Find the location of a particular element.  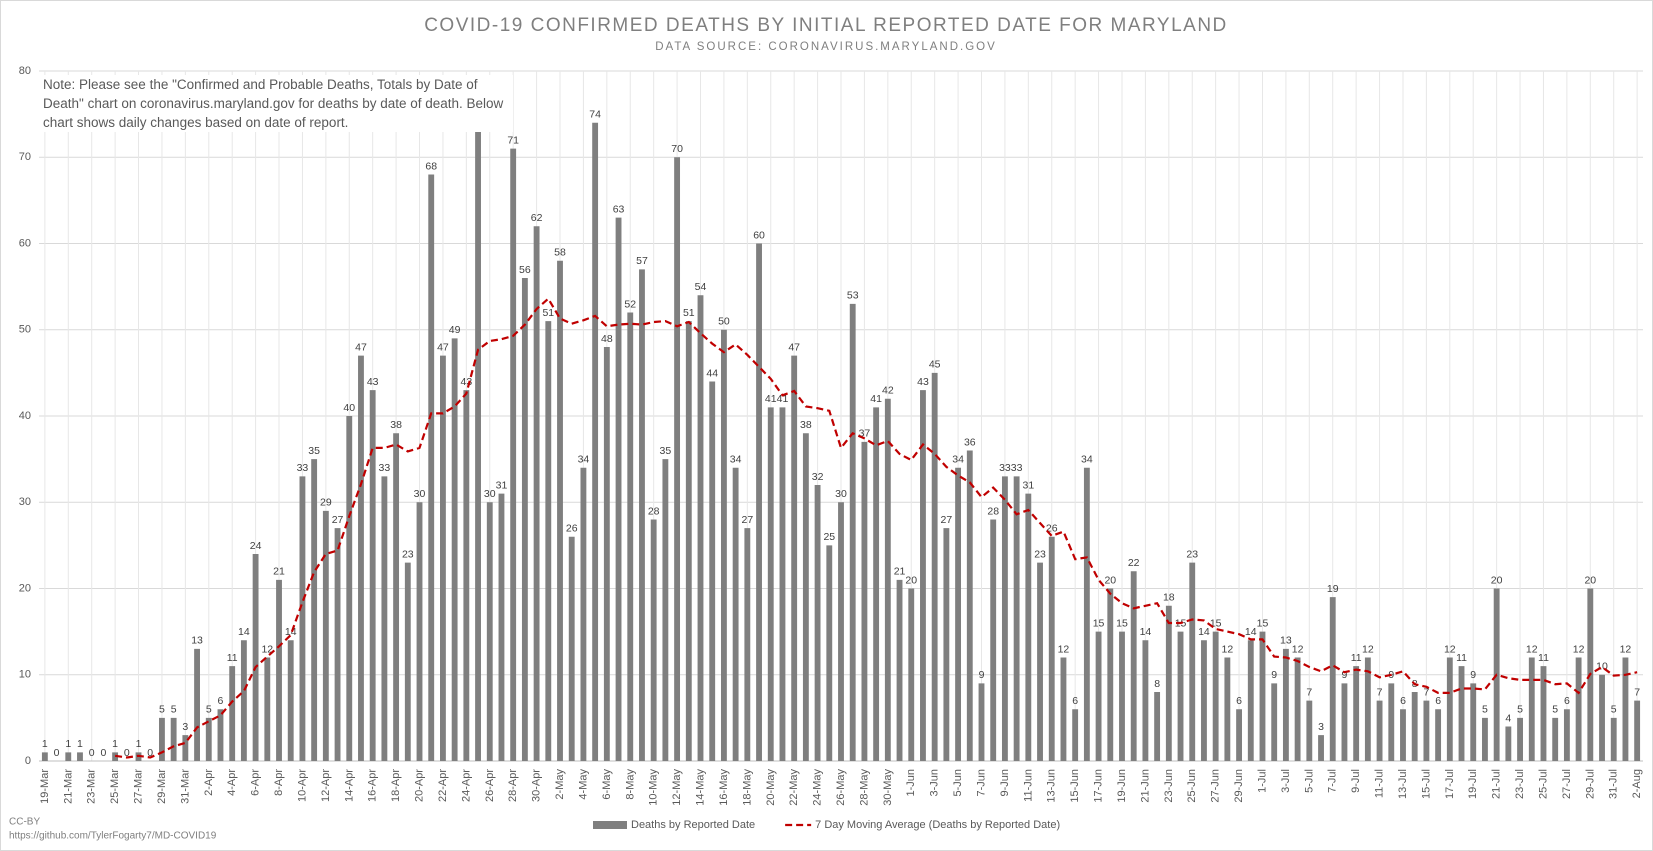

data-label: 6 is located at coordinates (1239, 701).